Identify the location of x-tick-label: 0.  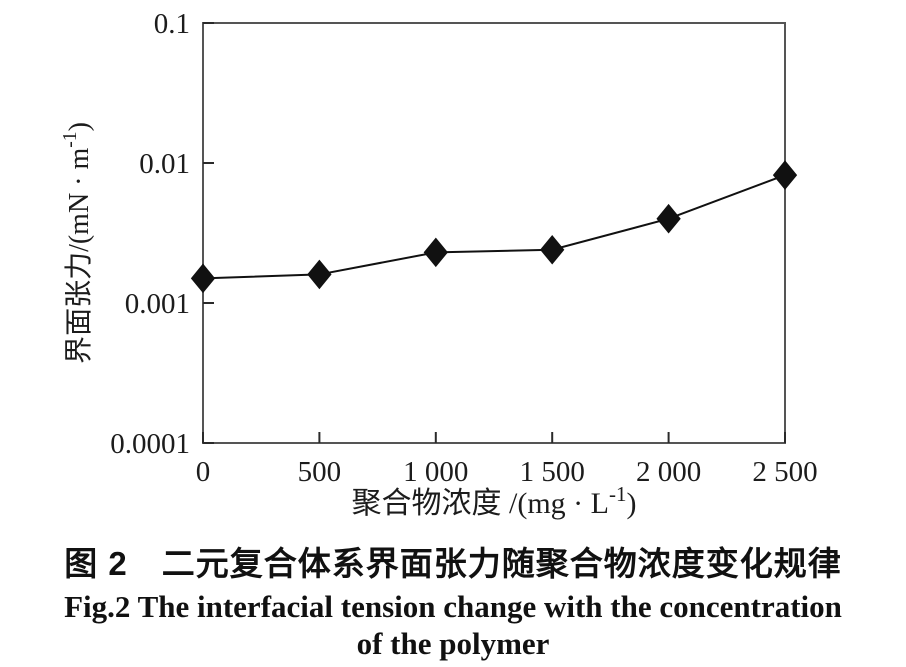
(203, 472).